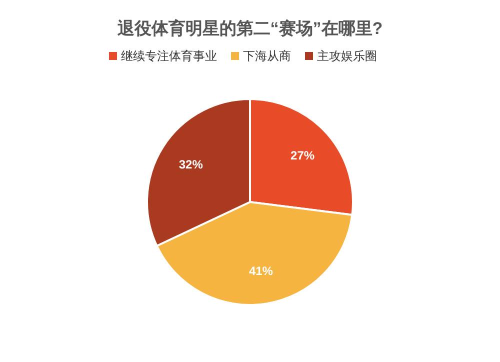 This screenshot has height=362, width=500. I want to click on legend-label: 下海从商, so click(267, 56).